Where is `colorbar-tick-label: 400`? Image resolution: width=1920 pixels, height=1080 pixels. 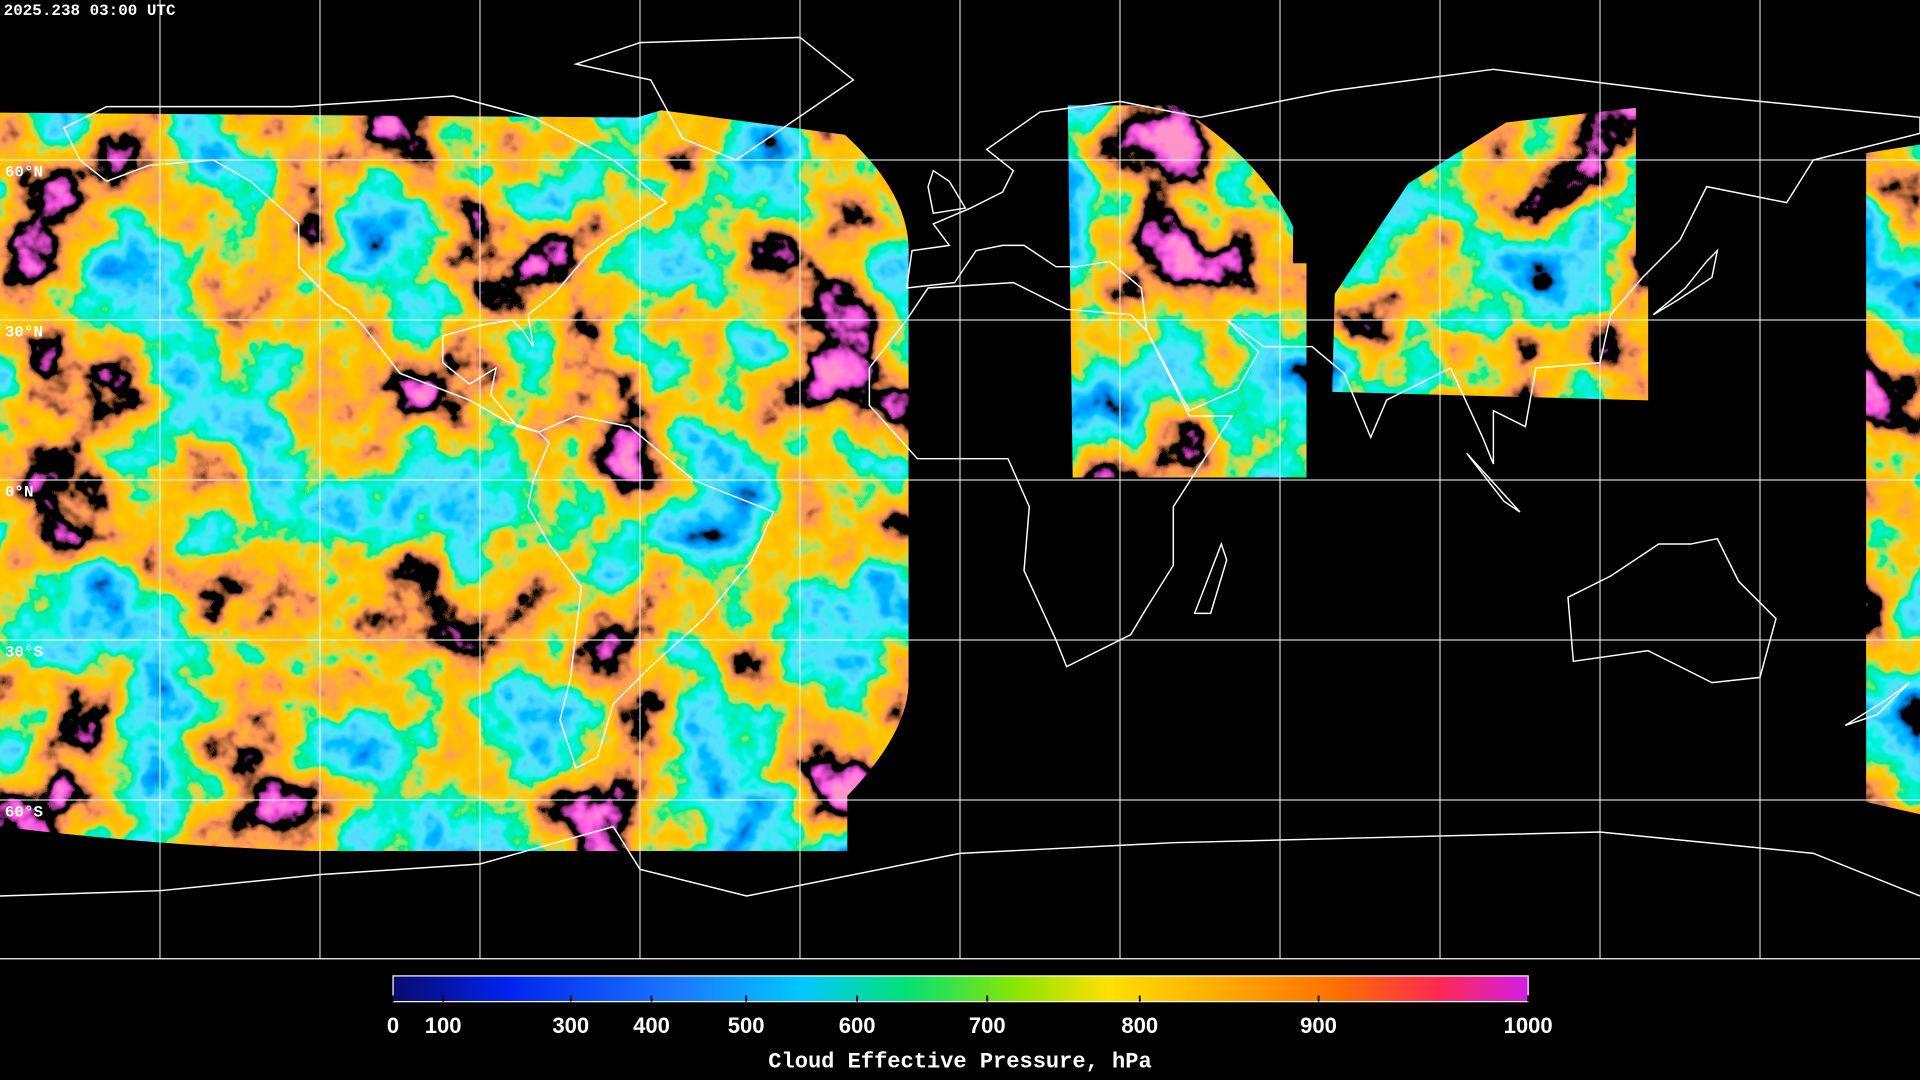 colorbar-tick-label: 400 is located at coordinates (651, 1025).